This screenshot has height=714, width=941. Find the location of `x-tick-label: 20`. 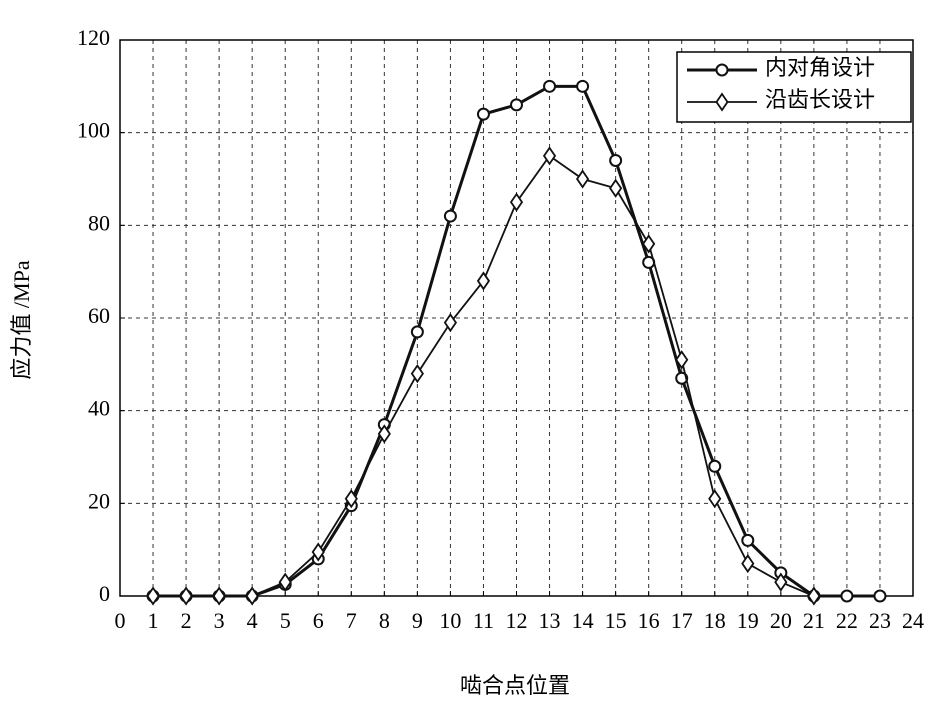

x-tick-label: 20 is located at coordinates (781, 620).